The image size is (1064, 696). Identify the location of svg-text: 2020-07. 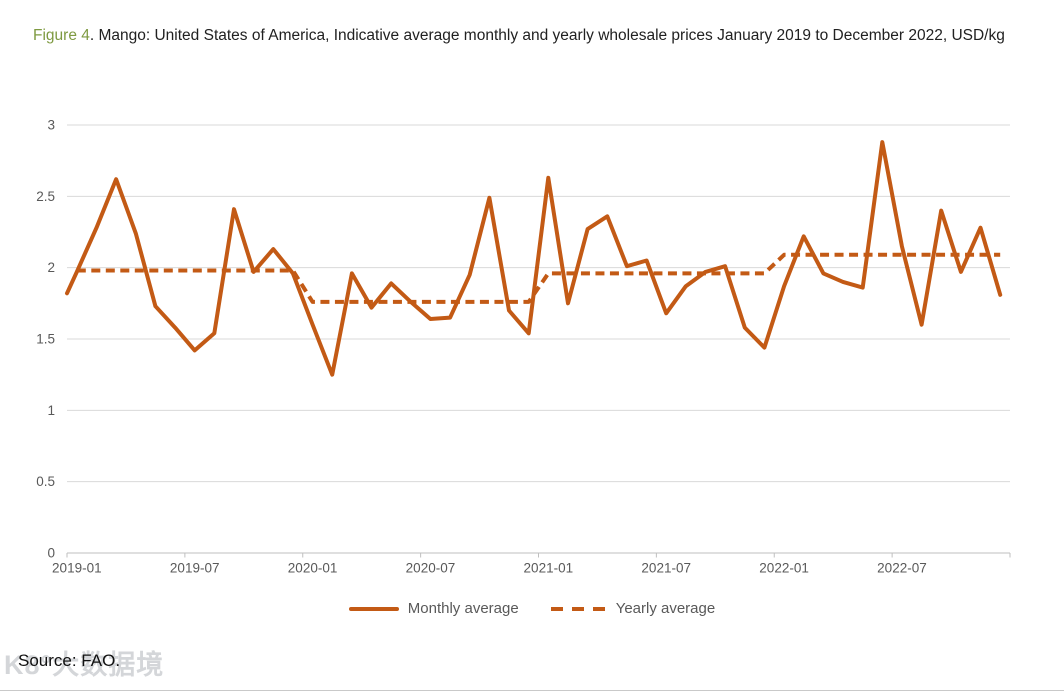
(431, 568).